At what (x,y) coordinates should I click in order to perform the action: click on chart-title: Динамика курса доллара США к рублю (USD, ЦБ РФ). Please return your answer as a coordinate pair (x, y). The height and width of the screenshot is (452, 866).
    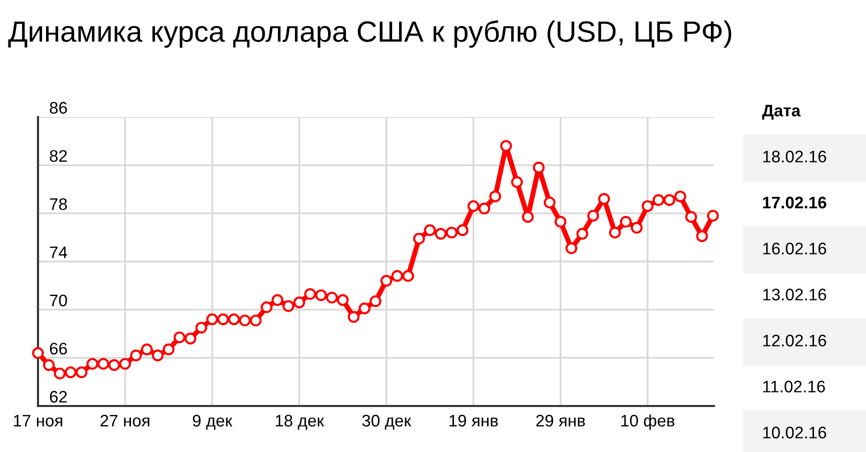
    Looking at the image, I should click on (370, 34).